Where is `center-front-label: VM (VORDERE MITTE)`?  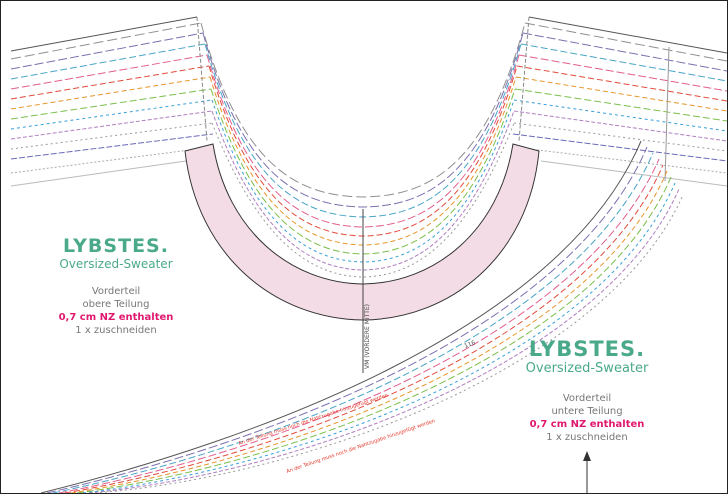 center-front-label: VM (VORDERE MITTE) is located at coordinates (367, 336).